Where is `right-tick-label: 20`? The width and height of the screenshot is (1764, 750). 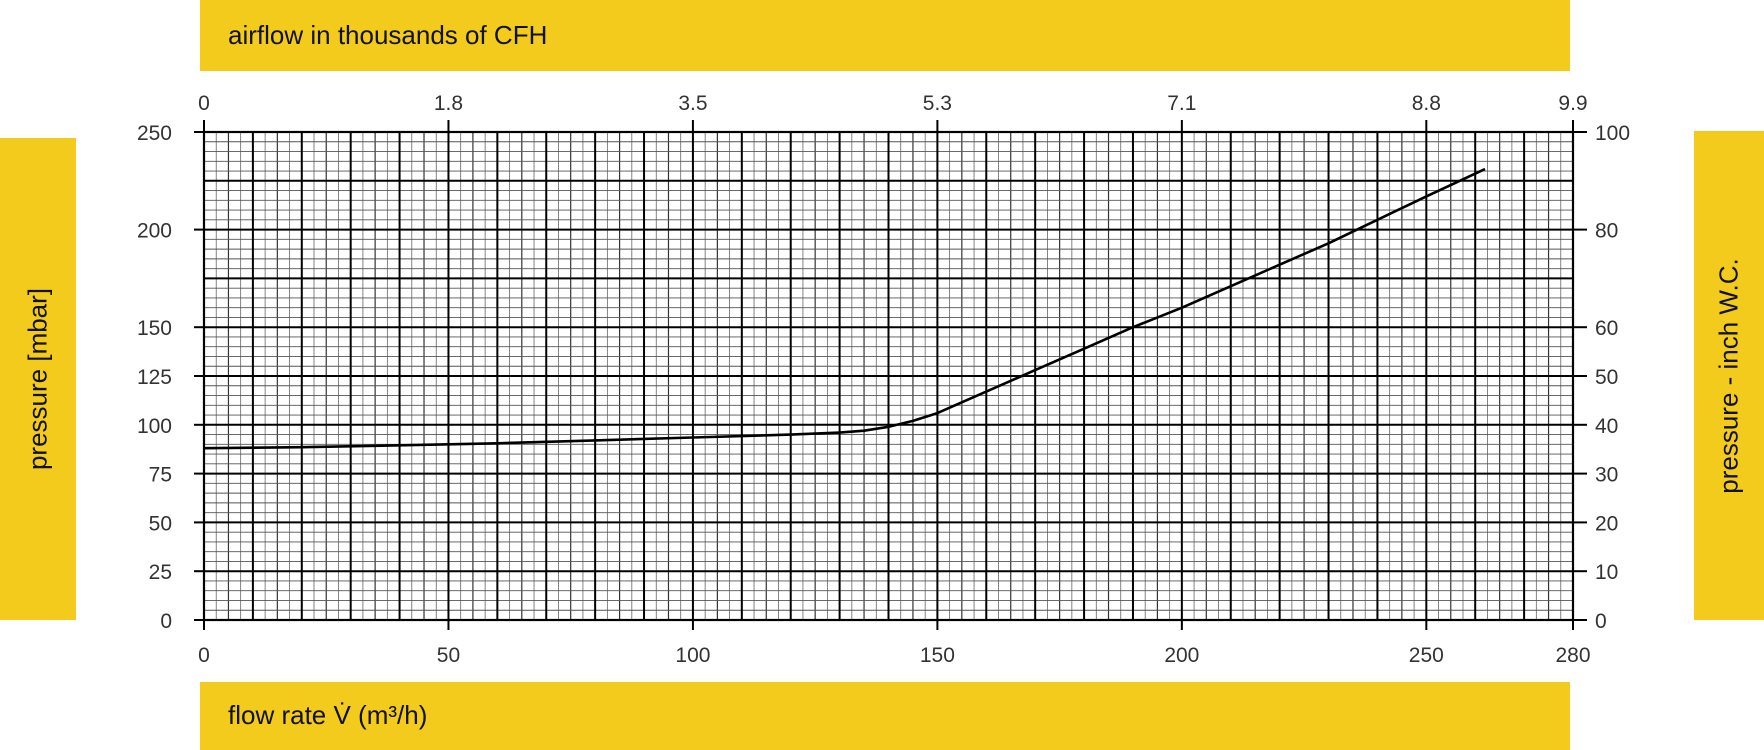
right-tick-label: 20 is located at coordinates (1606, 523).